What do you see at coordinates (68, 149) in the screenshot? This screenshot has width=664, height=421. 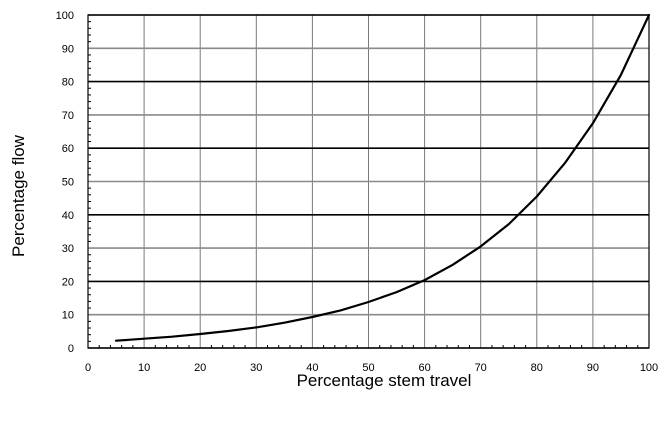 I see `y-tick-label: 60` at bounding box center [68, 149].